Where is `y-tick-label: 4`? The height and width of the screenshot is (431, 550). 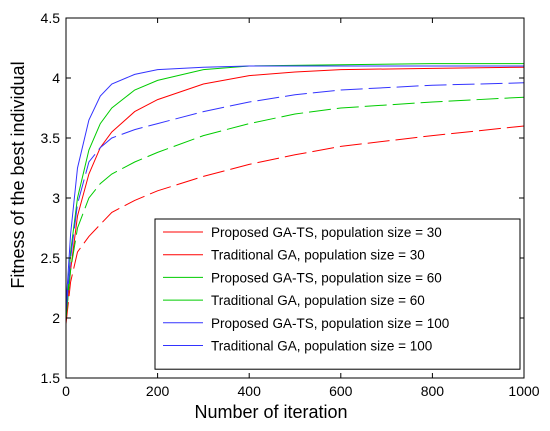
y-tick-label: 4 is located at coordinates (56, 78).